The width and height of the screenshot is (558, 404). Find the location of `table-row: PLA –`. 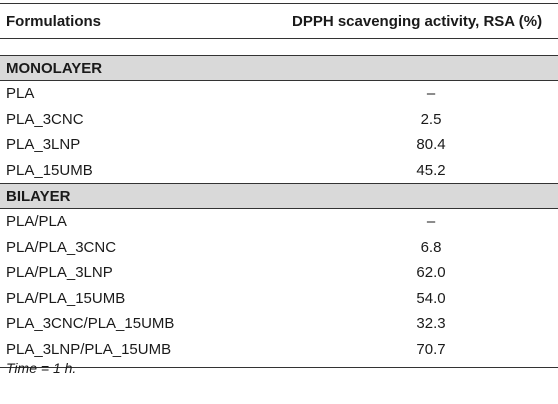

table-row: PLA – is located at coordinates (279, 94).